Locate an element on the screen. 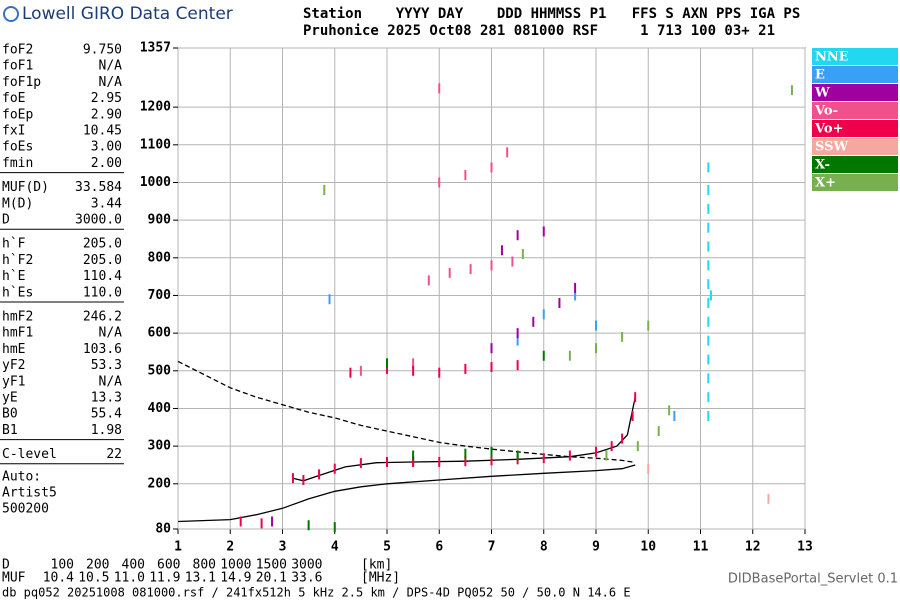 The image size is (900, 600). y-tick-label: 1200 is located at coordinates (155, 107).